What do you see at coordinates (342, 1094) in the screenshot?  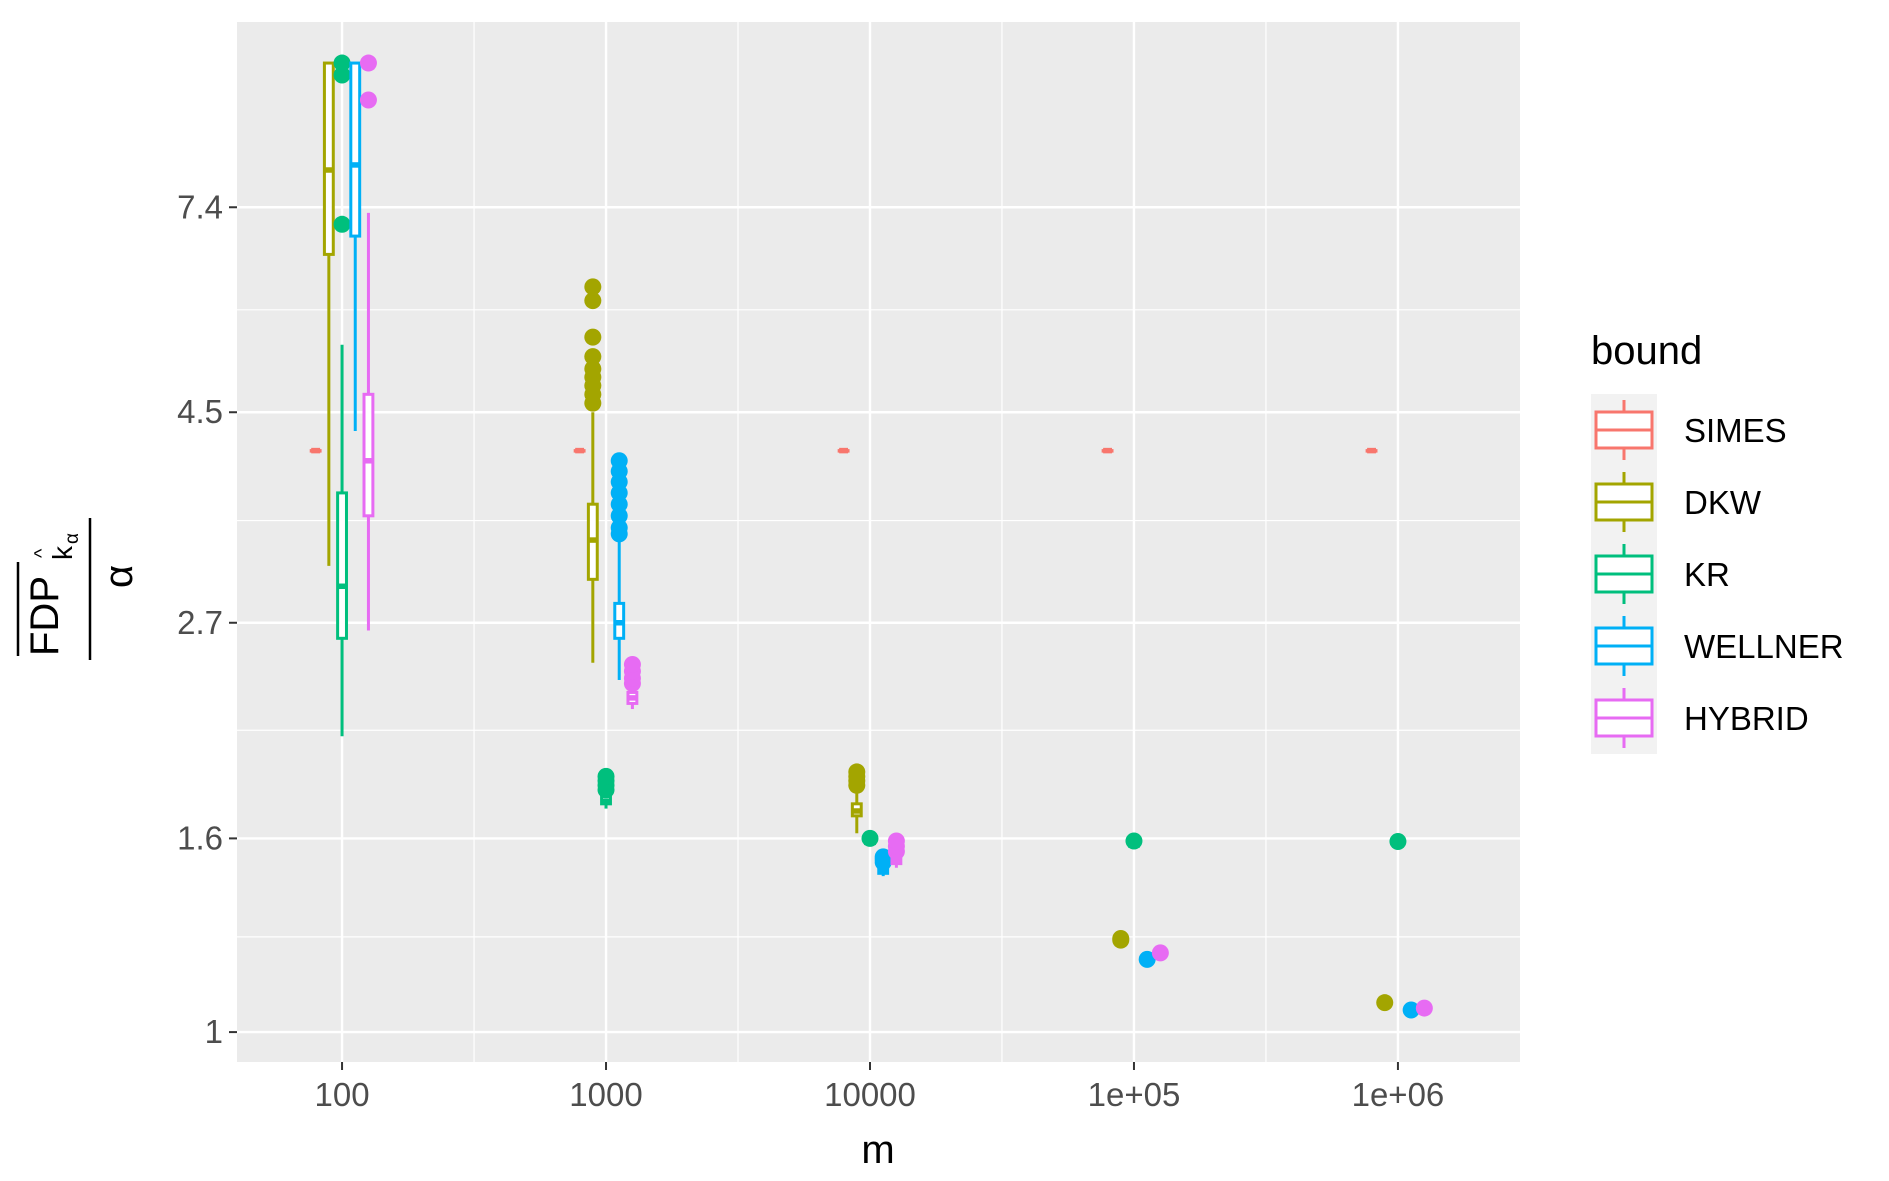 I see `x-tick-label: 100` at bounding box center [342, 1094].